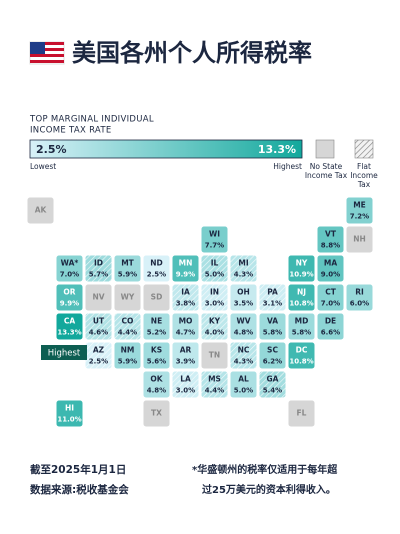 This screenshot has width=400, height=534. I want to click on state-abbr: KS, so click(156, 350).